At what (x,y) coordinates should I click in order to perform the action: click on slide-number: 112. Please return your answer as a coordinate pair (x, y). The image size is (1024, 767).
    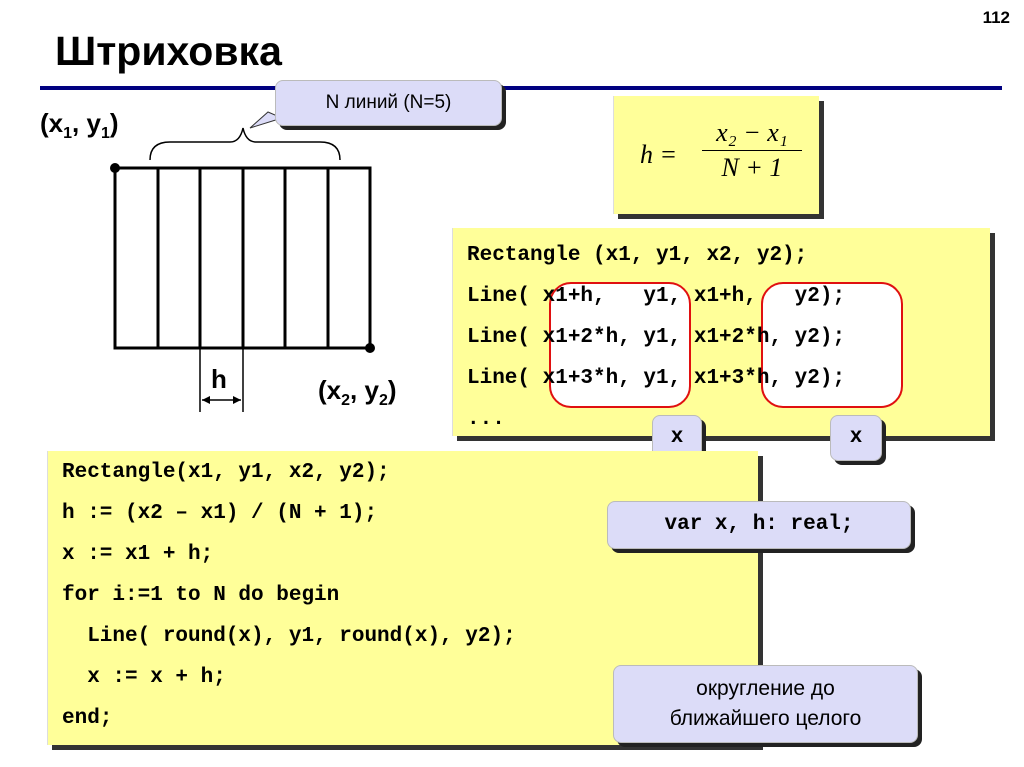
    Looking at the image, I should click on (996, 17).